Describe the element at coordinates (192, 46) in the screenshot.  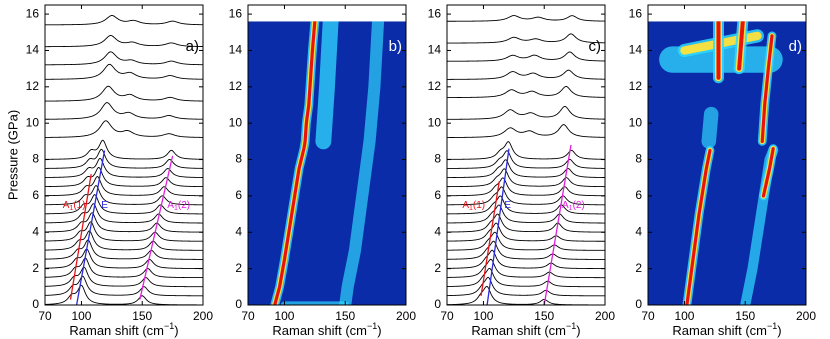
I see `panel-label: a)` at that location.